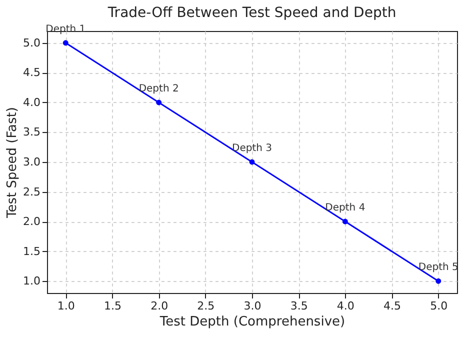 The height and width of the screenshot is (338, 474). Describe the element at coordinates (31, 43) in the screenshot. I see `y-tick-label: 5.0` at that location.